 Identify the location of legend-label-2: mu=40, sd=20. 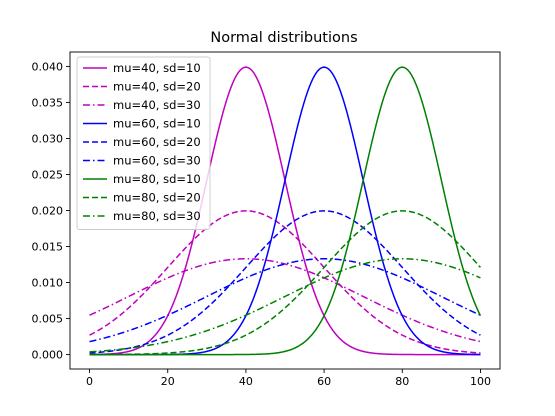
(157, 87).